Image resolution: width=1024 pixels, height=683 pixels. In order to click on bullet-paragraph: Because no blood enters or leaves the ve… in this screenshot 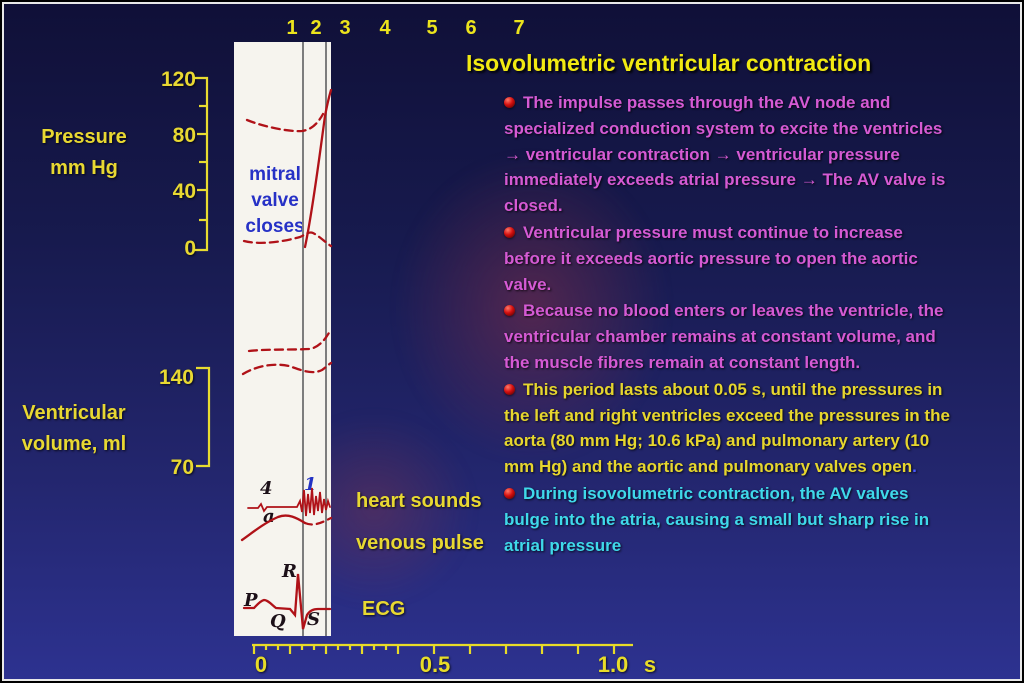, I will do `click(764, 336)`.